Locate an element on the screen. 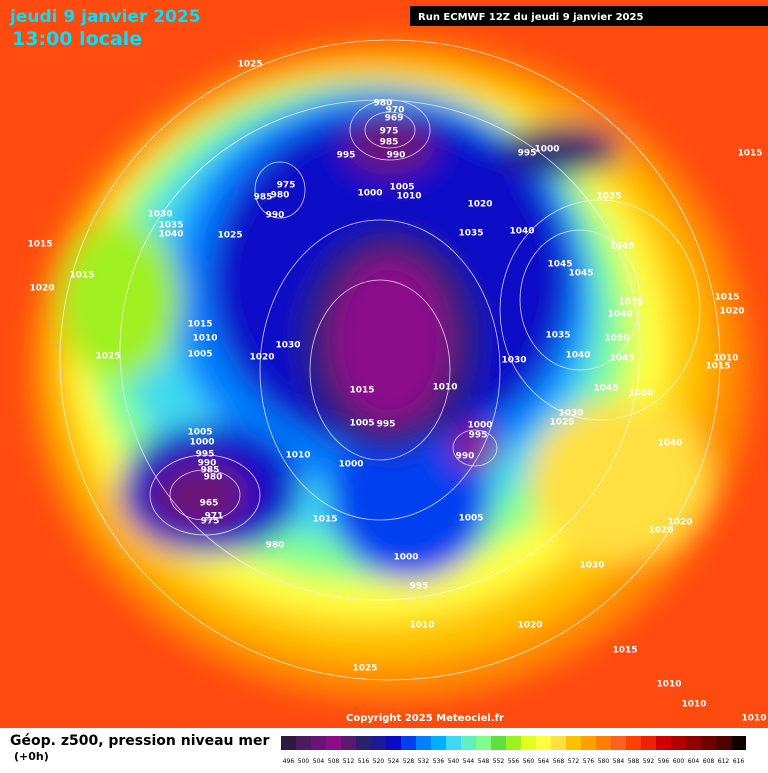  legend-label: 608 is located at coordinates (709, 761).